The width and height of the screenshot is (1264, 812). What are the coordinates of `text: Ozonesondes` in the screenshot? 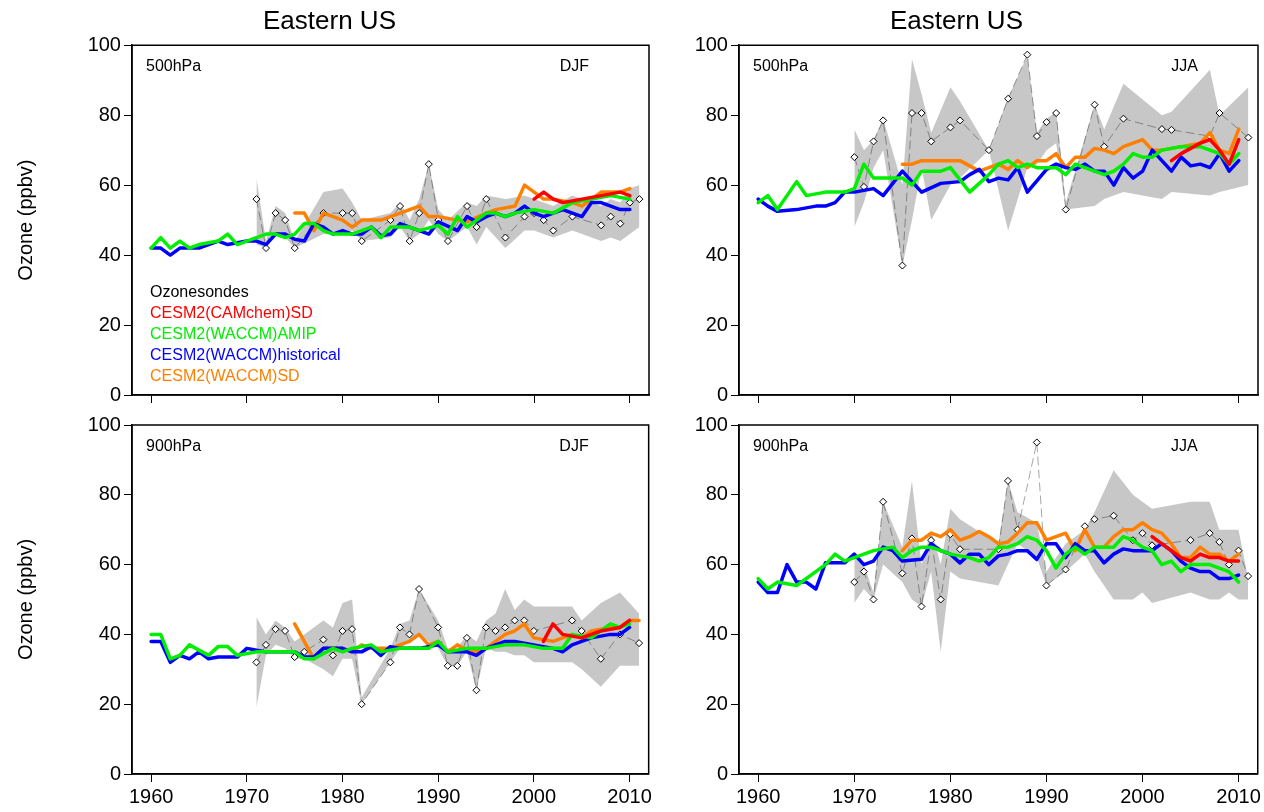 It's located at (199, 291).